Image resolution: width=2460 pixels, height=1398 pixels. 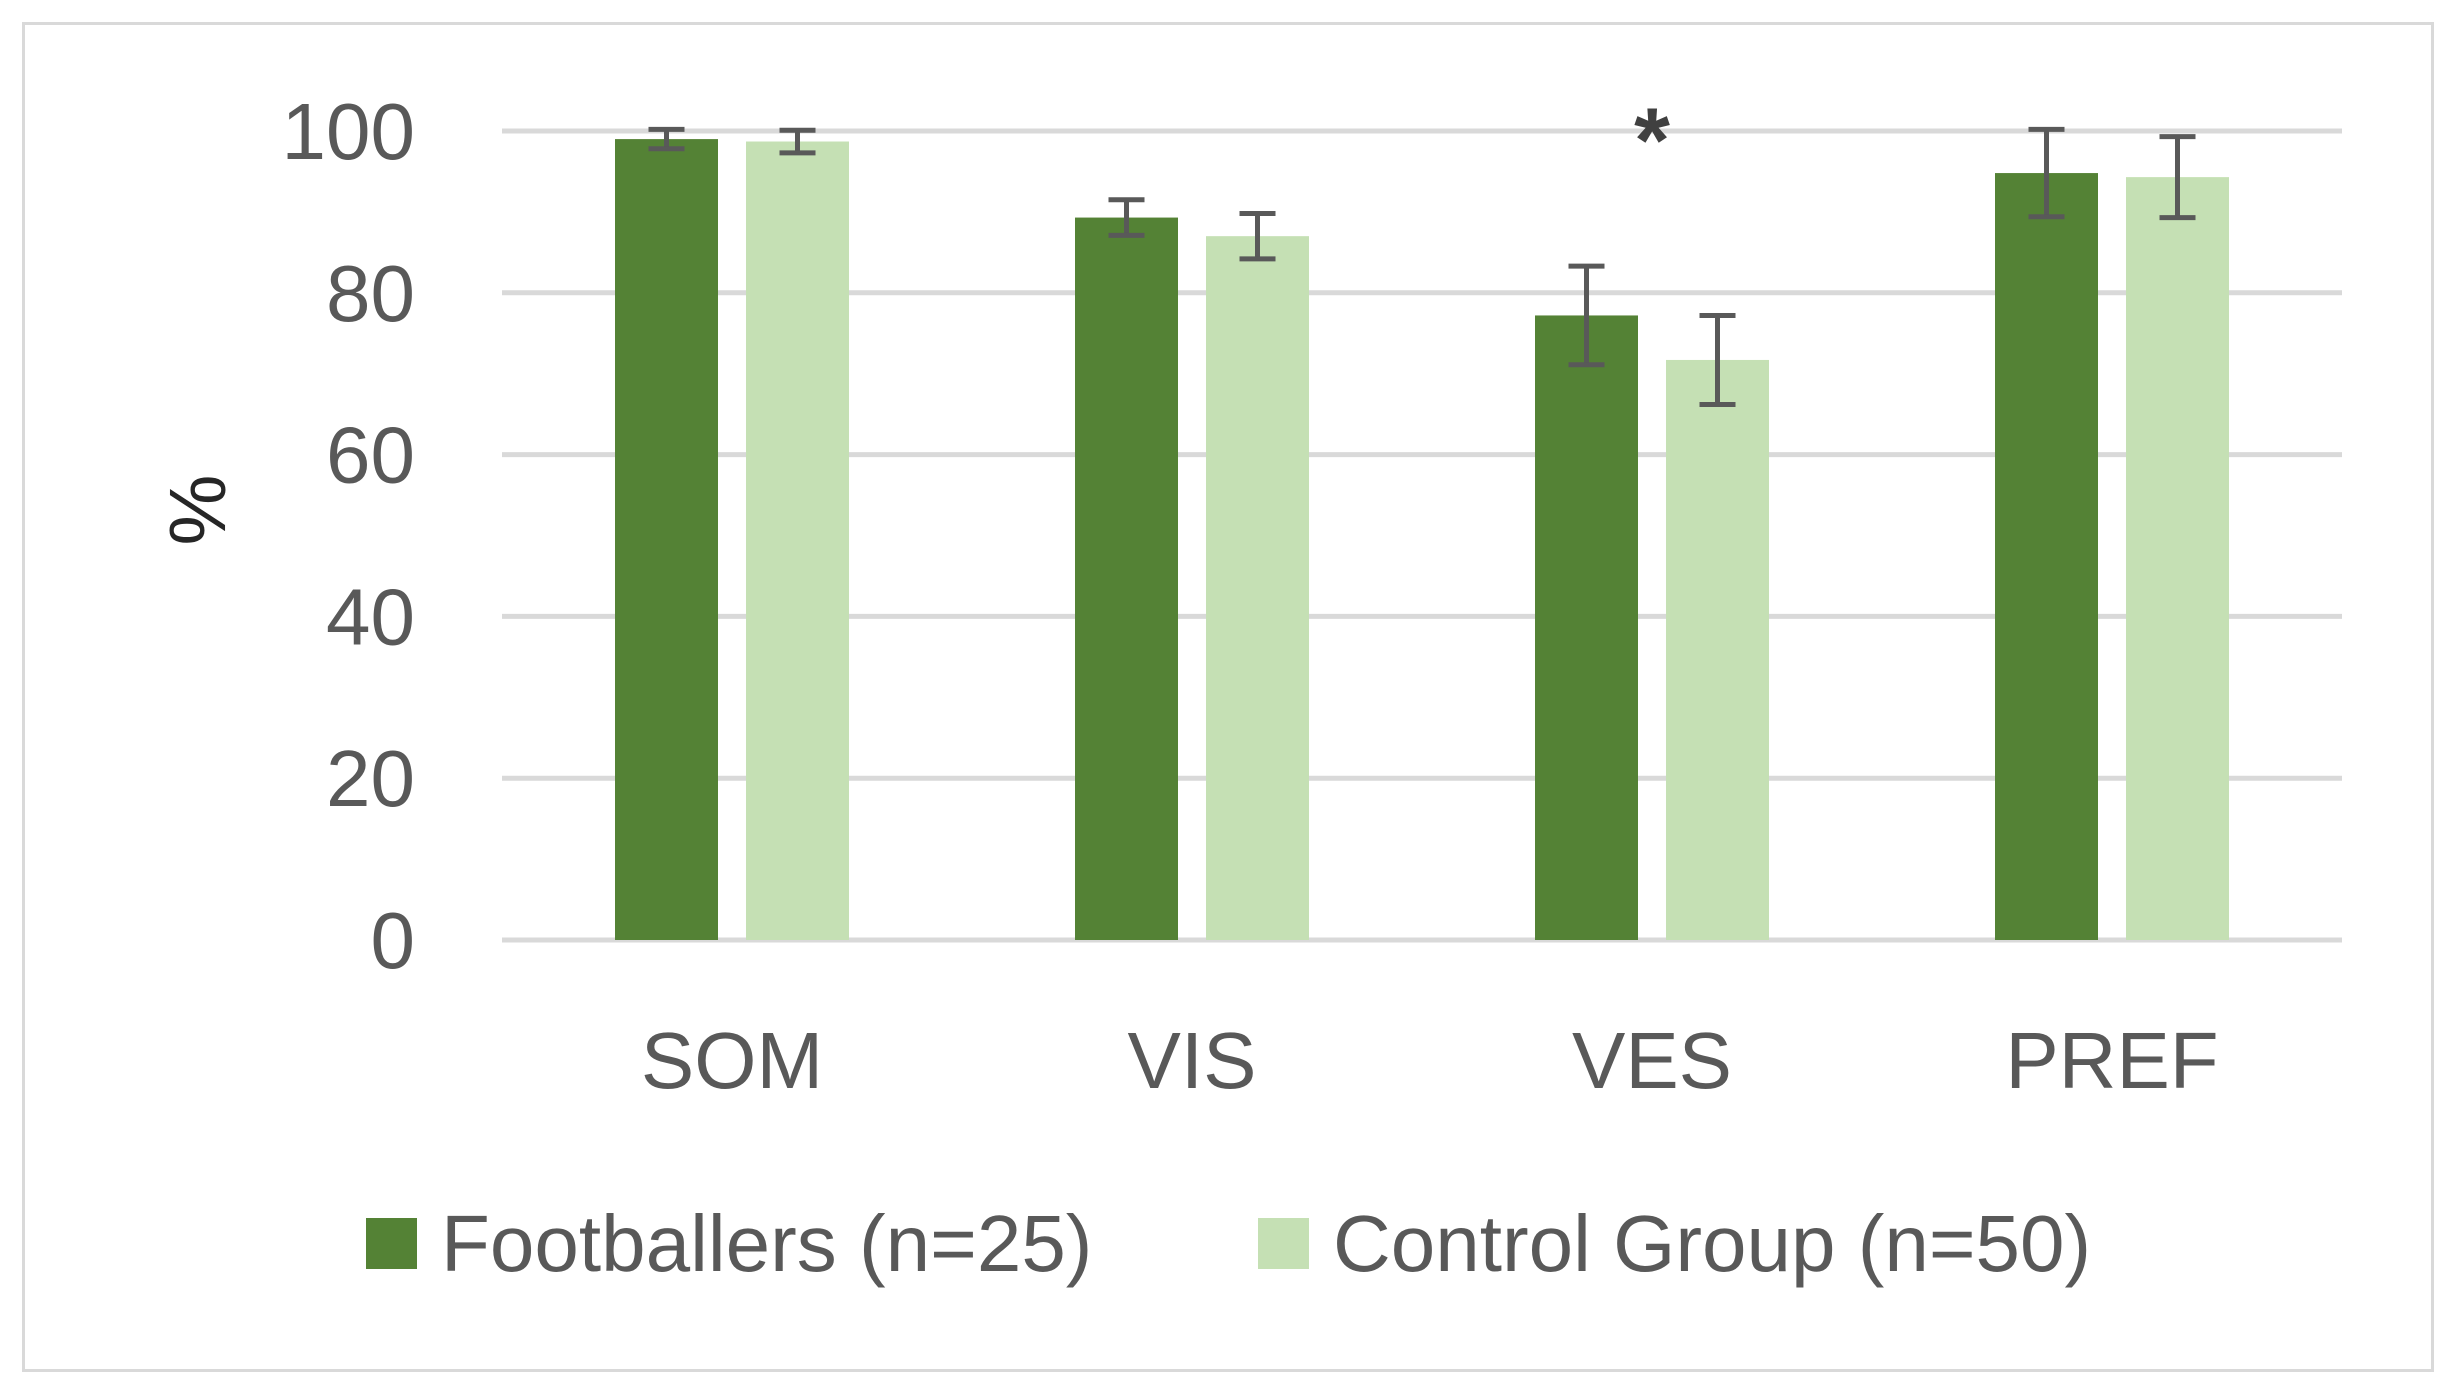 I want to click on bar-vis-footballers, so click(x=1126, y=579).